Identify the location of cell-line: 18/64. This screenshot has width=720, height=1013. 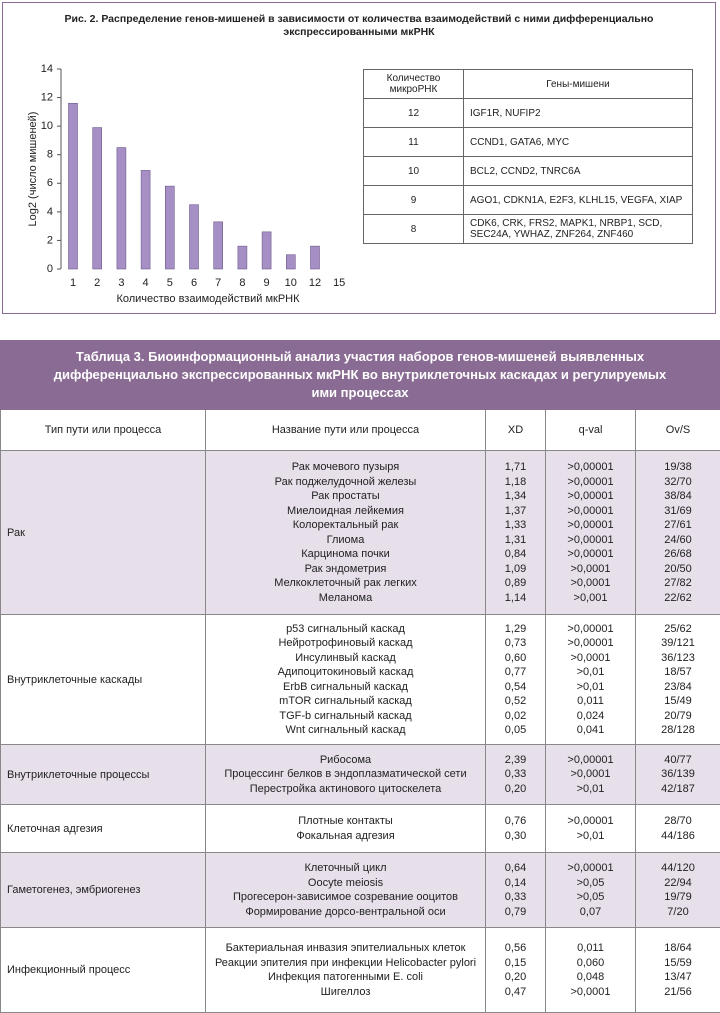
(678, 948).